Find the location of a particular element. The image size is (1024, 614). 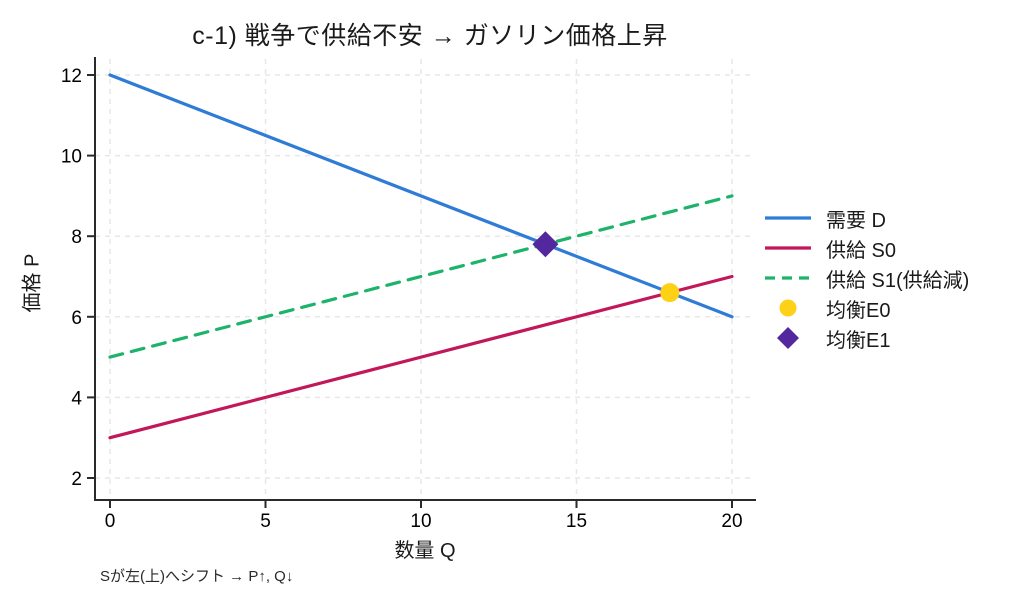

legend-item-equilibrium-e1: 均衡E1 is located at coordinates (866, 338).